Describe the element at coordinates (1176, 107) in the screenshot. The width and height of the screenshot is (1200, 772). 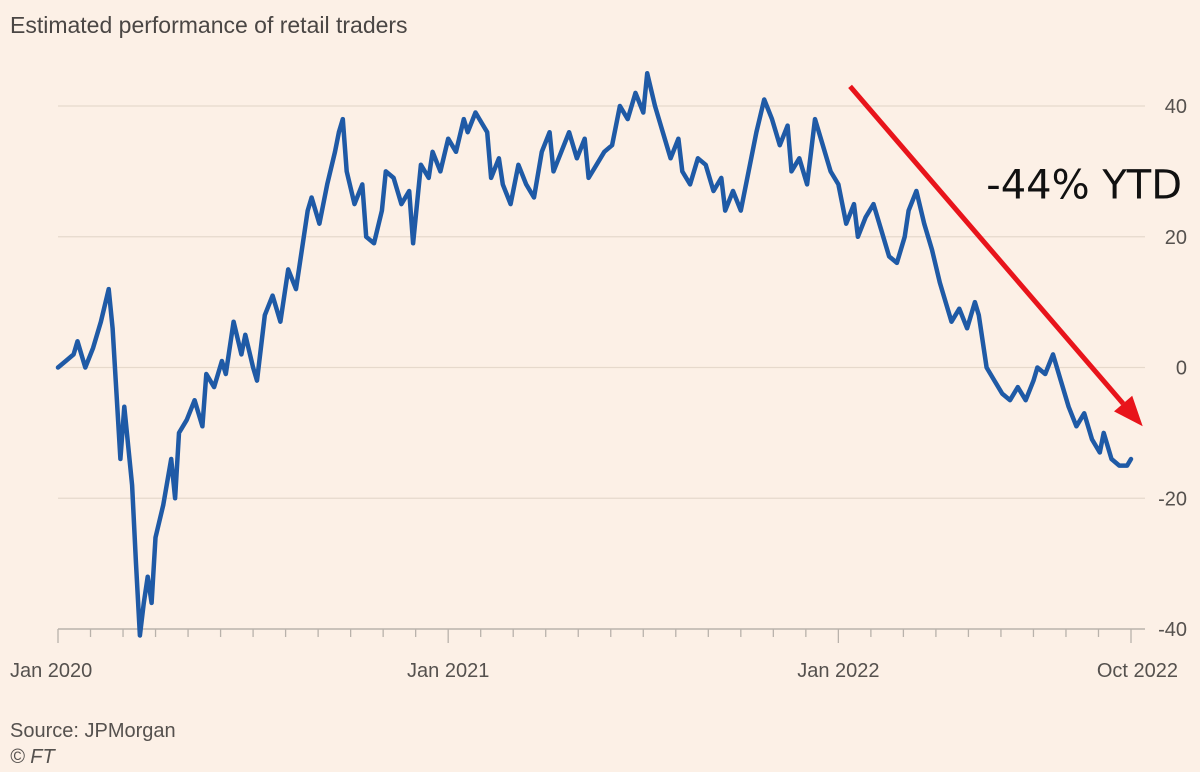
I see `y-tick-label: 40` at that location.